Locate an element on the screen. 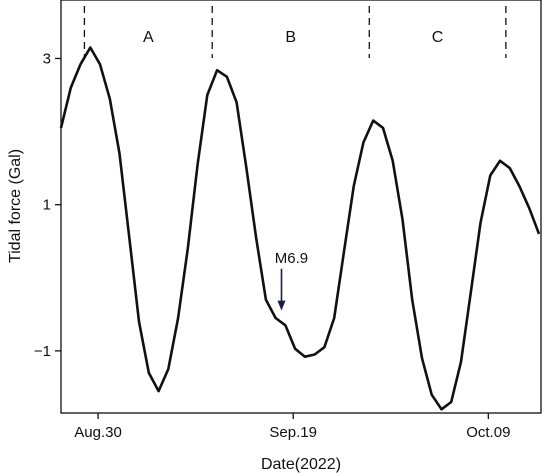  y-tick-label: 1 is located at coordinates (47, 205).